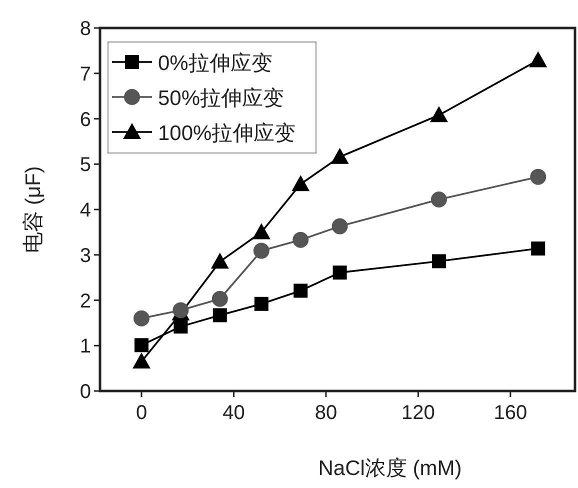 The image size is (578, 488). Describe the element at coordinates (221, 98) in the screenshot. I see `legend-label: 50%拉伸应变` at that location.